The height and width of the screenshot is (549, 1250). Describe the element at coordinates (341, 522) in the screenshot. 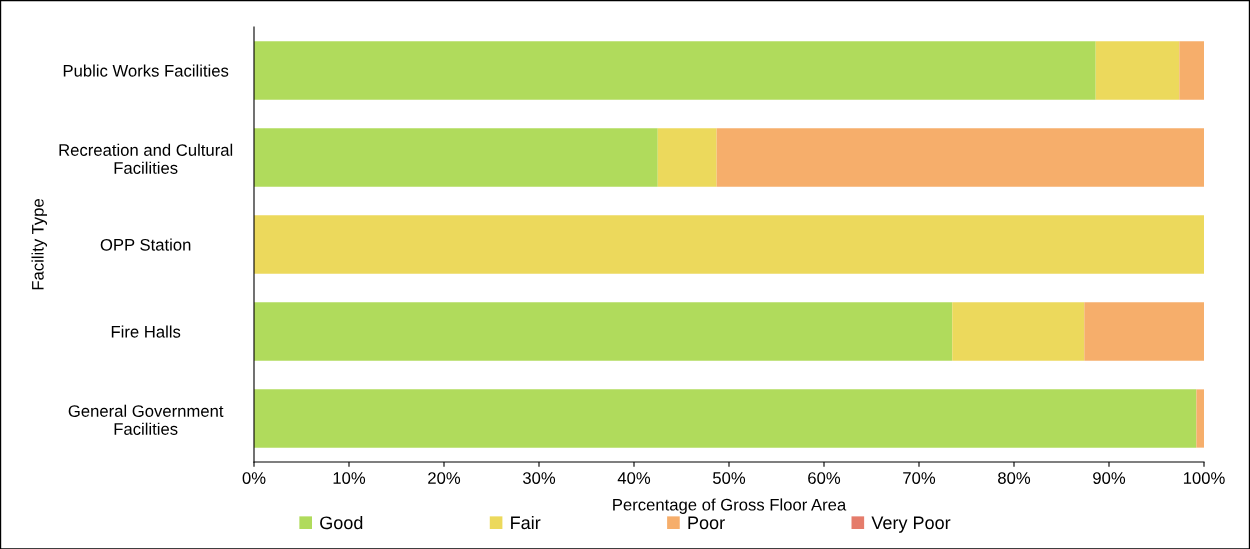

I see `legend-label: Good` at that location.